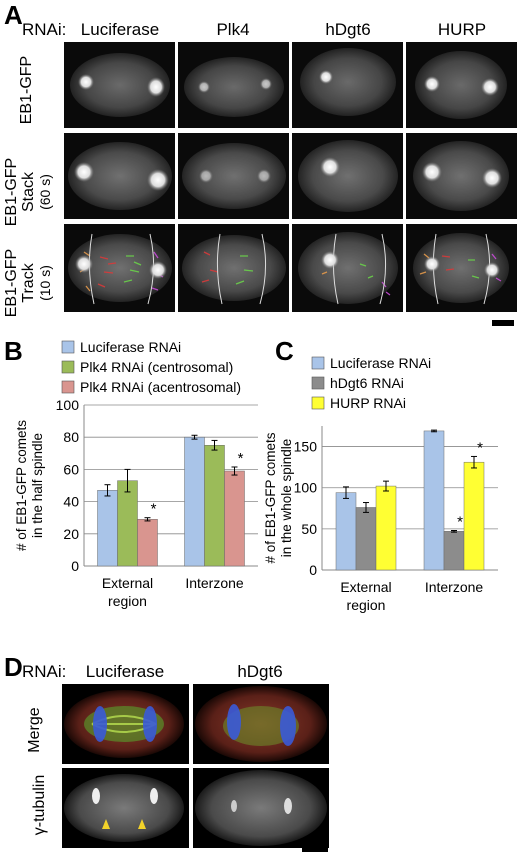 The image size is (520, 854). What do you see at coordinates (13, 351) in the screenshot?
I see `panel-b-letter: B` at bounding box center [13, 351].